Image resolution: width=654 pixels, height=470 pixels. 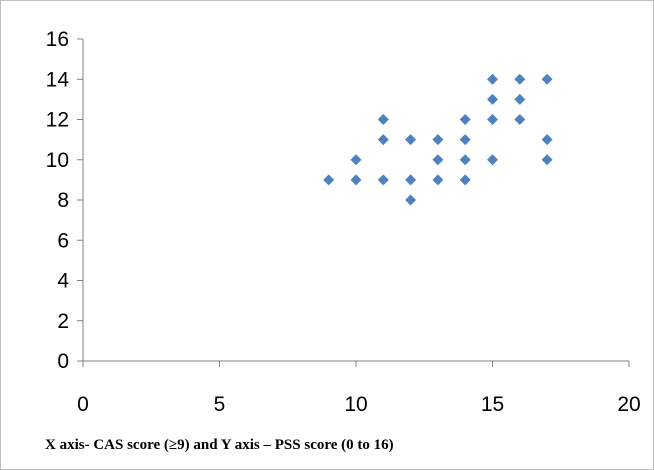 I want to click on y-tick-label: 10, so click(x=57, y=160).